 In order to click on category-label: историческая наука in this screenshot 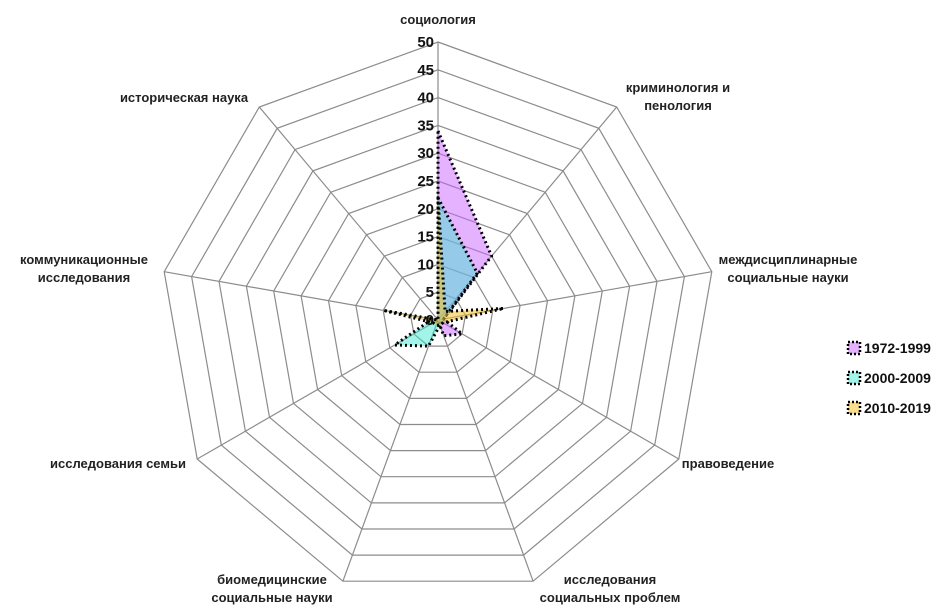, I will do `click(184, 97)`.